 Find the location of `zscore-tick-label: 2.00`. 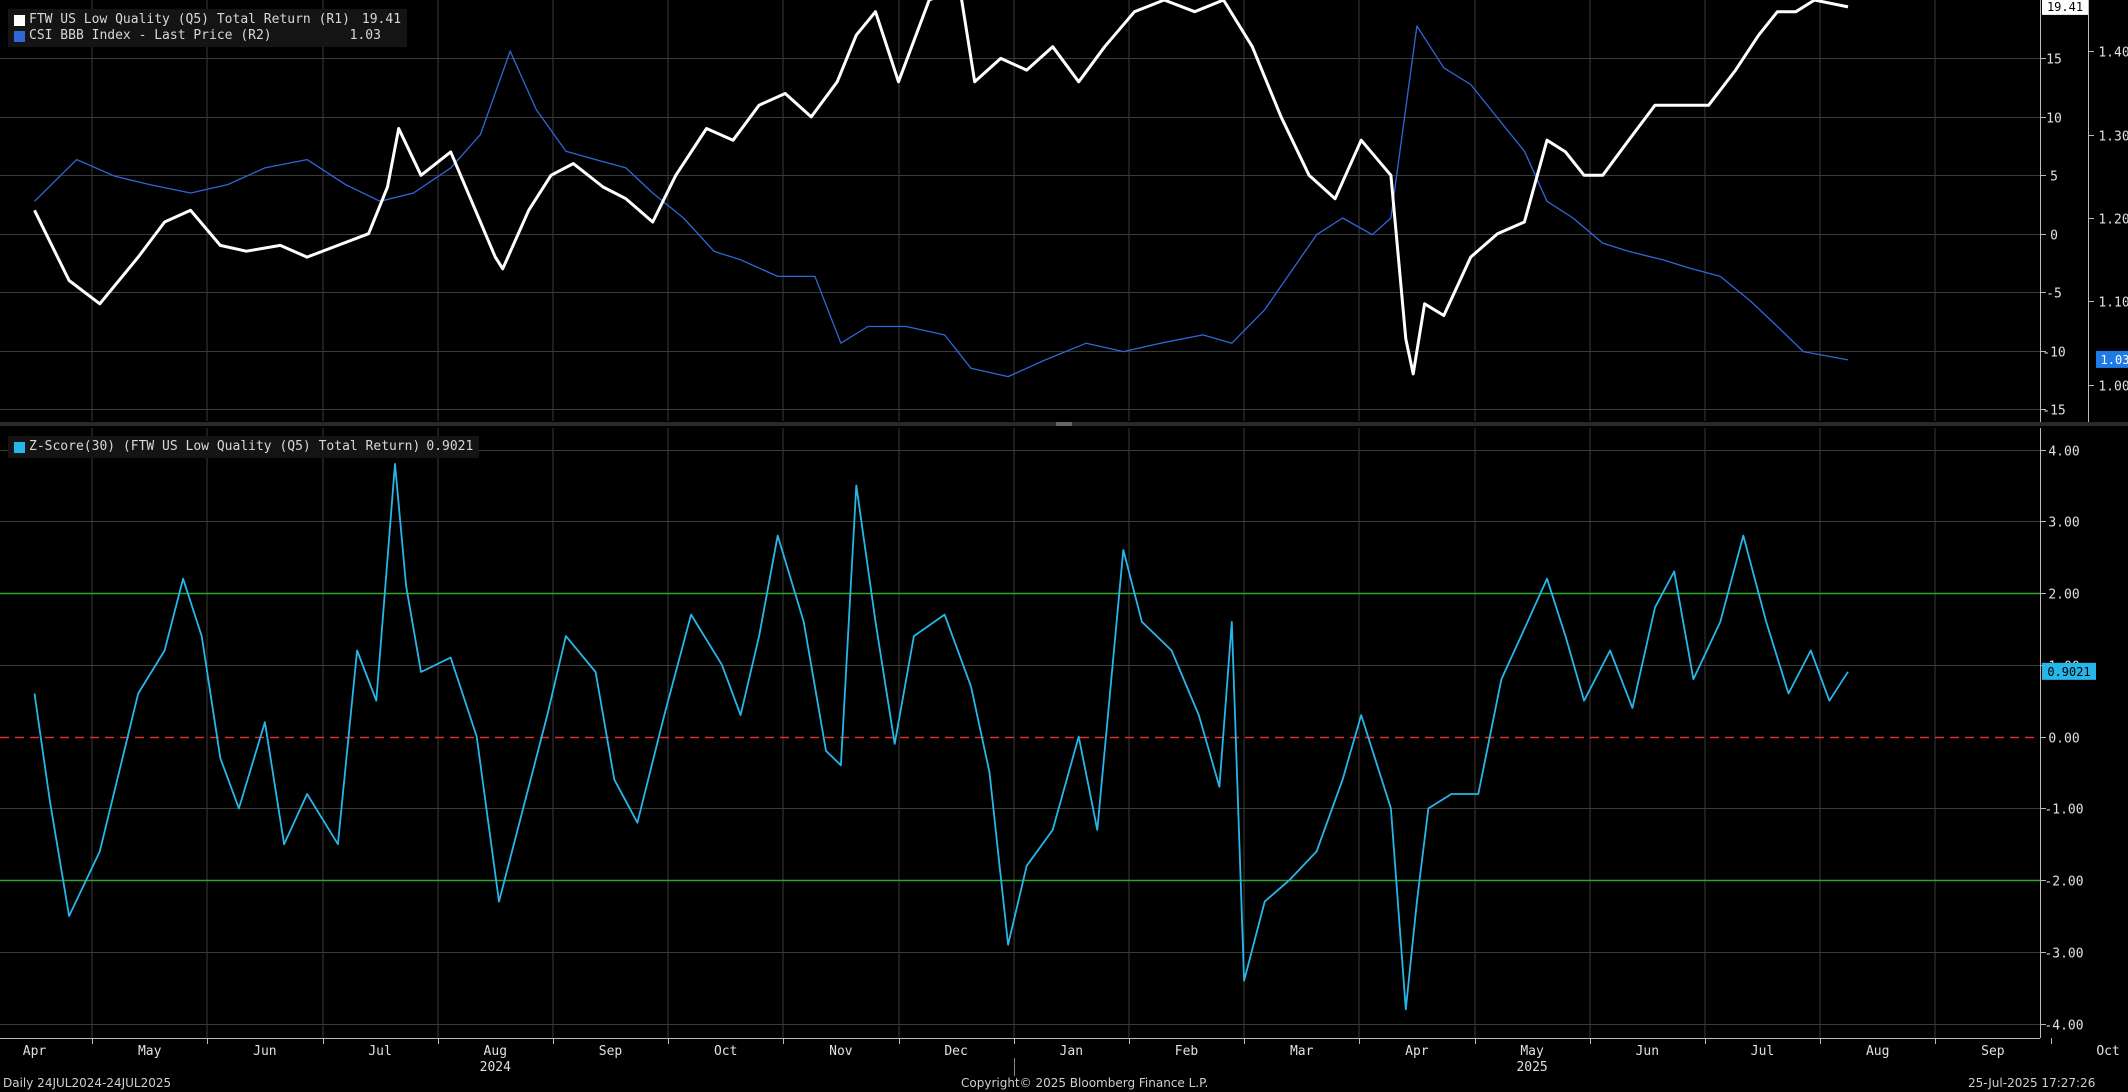

zscore-tick-label: 2.00 is located at coordinates (2063, 595).